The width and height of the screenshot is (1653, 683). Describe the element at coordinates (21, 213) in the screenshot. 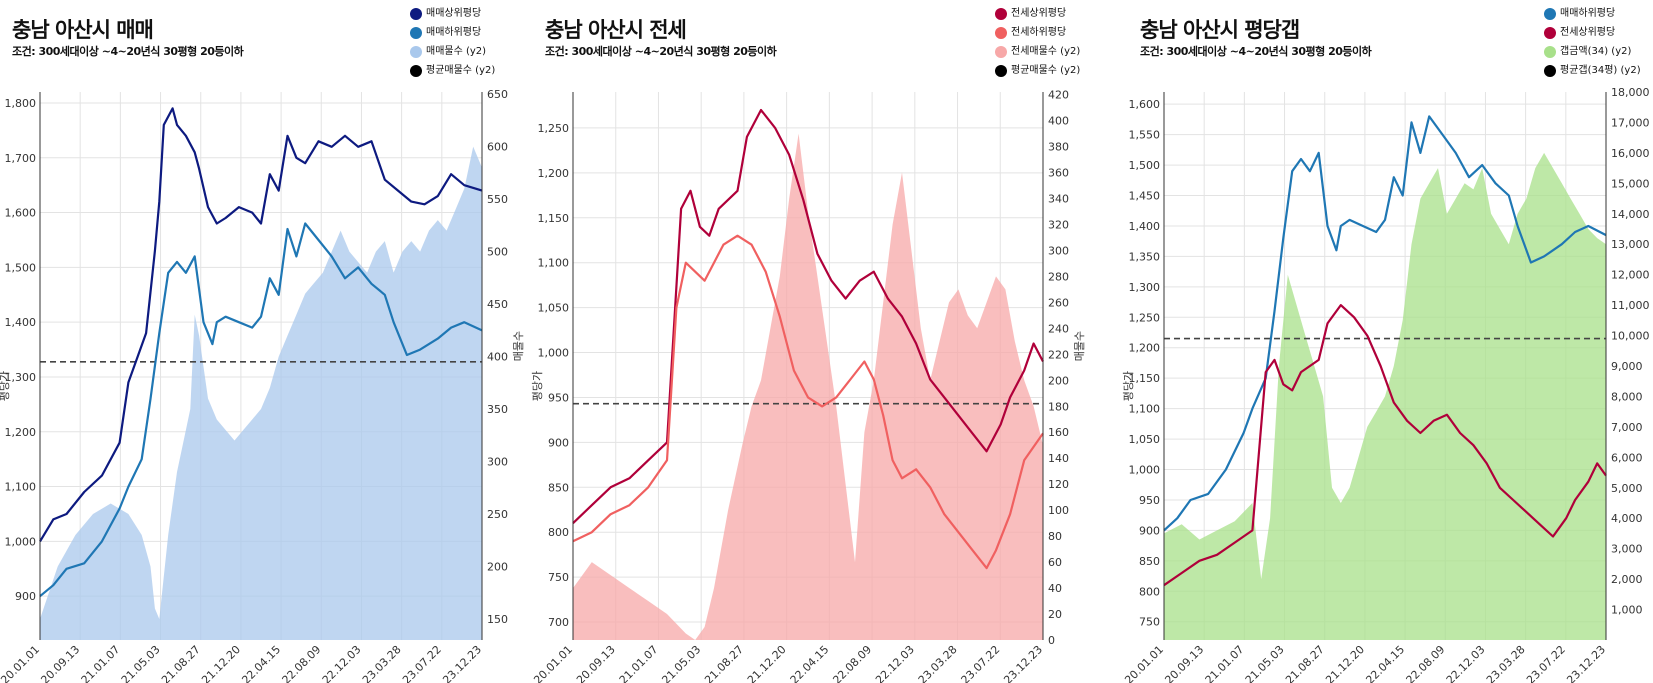

I see `y-tick-label: 1,600` at that location.